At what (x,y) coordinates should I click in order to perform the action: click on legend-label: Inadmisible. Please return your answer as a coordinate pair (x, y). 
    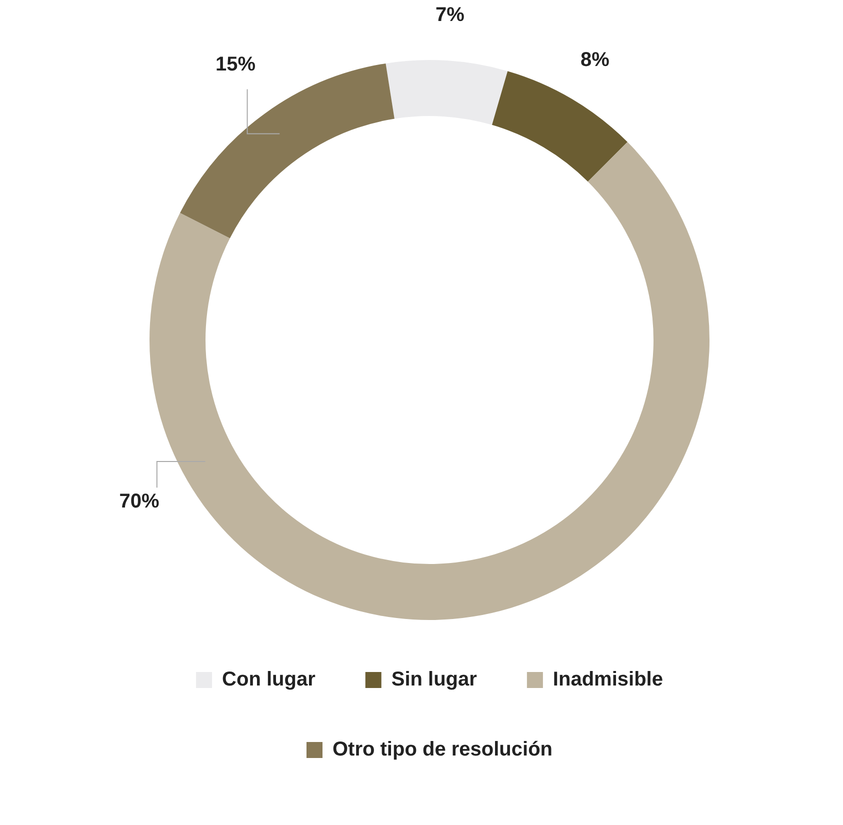
    Looking at the image, I should click on (607, 679).